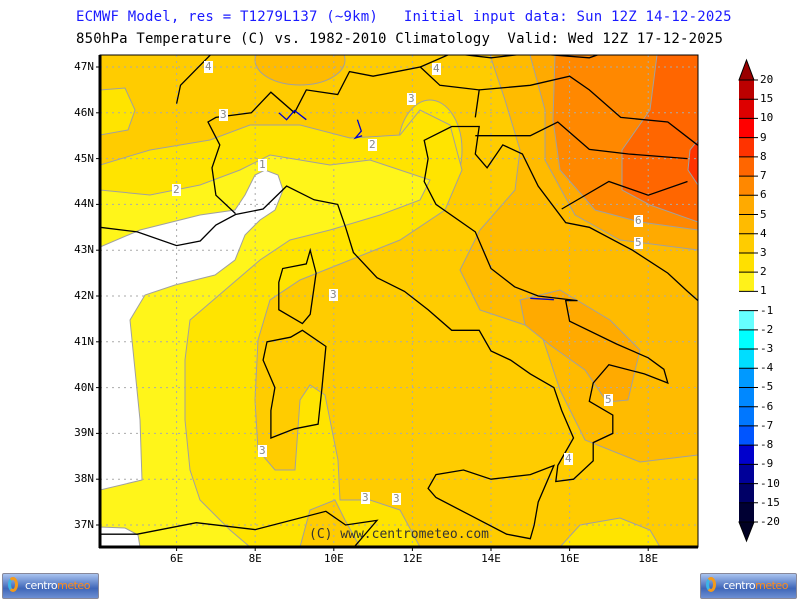 The height and width of the screenshot is (600, 800). I want to click on lake-maggiore-como, so click(292, 115).